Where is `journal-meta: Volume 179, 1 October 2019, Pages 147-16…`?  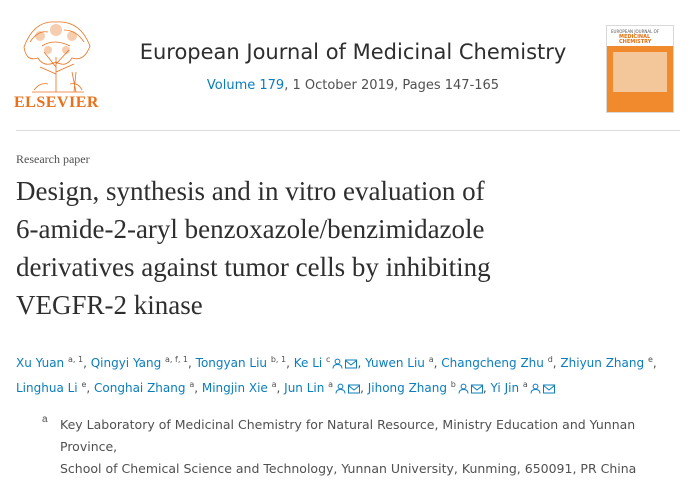 journal-meta: Volume 179, 1 October 2019, Pages 147-16… is located at coordinates (353, 85).